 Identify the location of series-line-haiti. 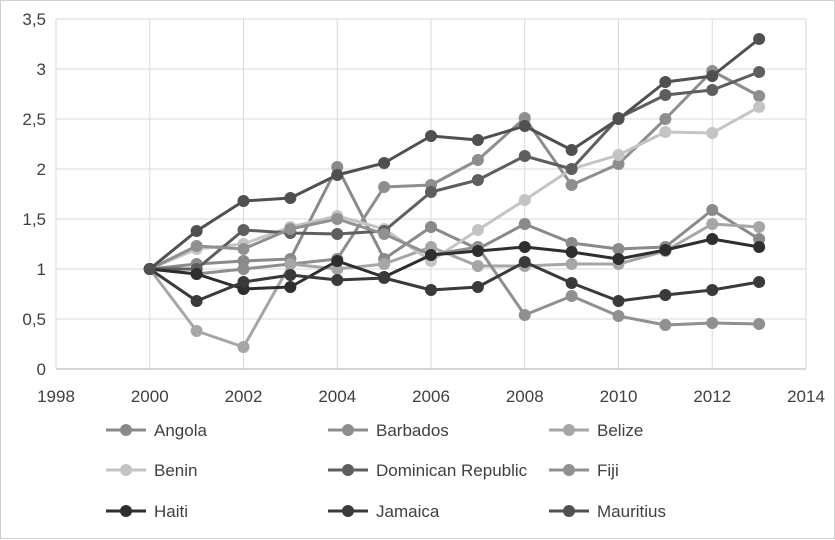
(454, 264).